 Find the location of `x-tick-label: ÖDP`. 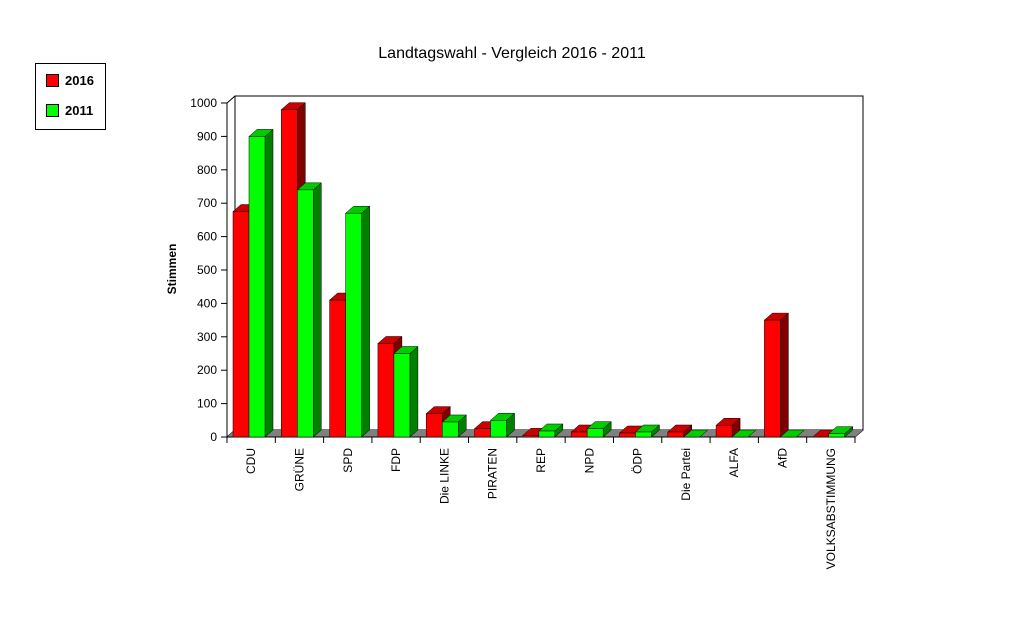

x-tick-label: ÖDP is located at coordinates (638, 461).